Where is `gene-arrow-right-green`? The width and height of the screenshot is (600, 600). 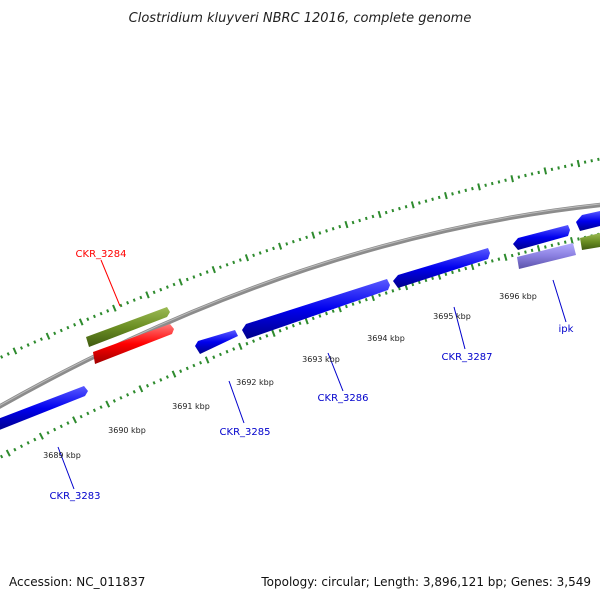 gene-arrow-right-green is located at coordinates (590, 241).